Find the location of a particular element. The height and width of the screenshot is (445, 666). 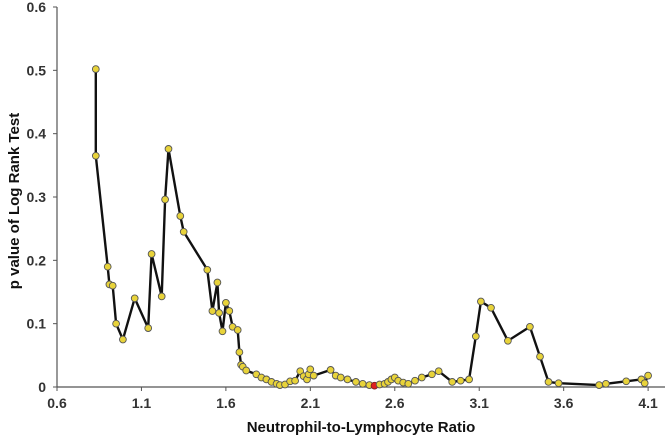

y-tick-label: 0.5 is located at coordinates (37, 70).